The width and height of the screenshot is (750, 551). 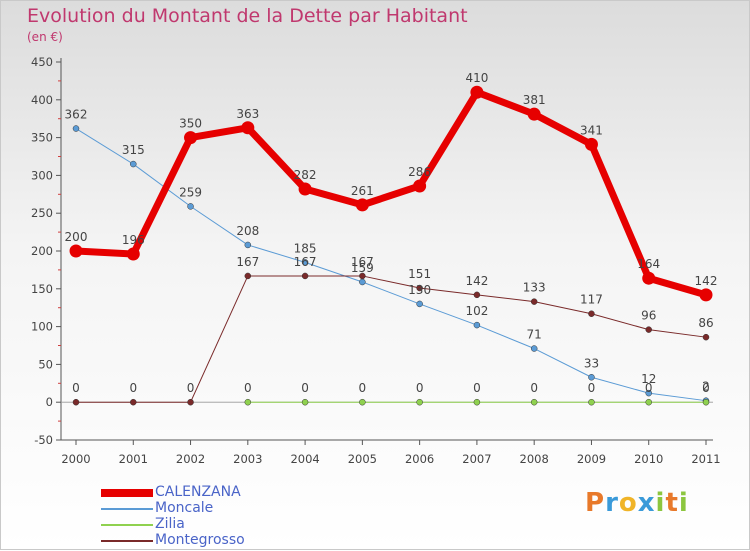 I want to click on data-label-calenzana: 341, so click(x=591, y=130).